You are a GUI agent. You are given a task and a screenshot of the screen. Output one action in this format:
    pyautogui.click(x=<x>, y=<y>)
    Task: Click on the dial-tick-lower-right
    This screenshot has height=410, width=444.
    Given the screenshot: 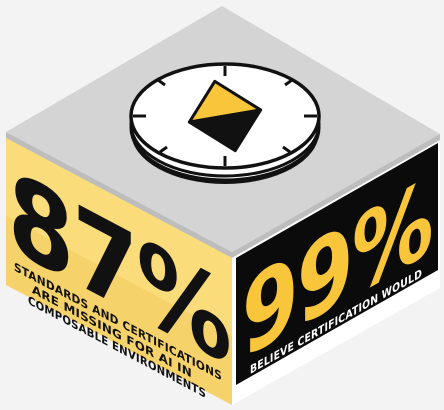 What is the action you would take?
    pyautogui.click(x=286, y=149)
    